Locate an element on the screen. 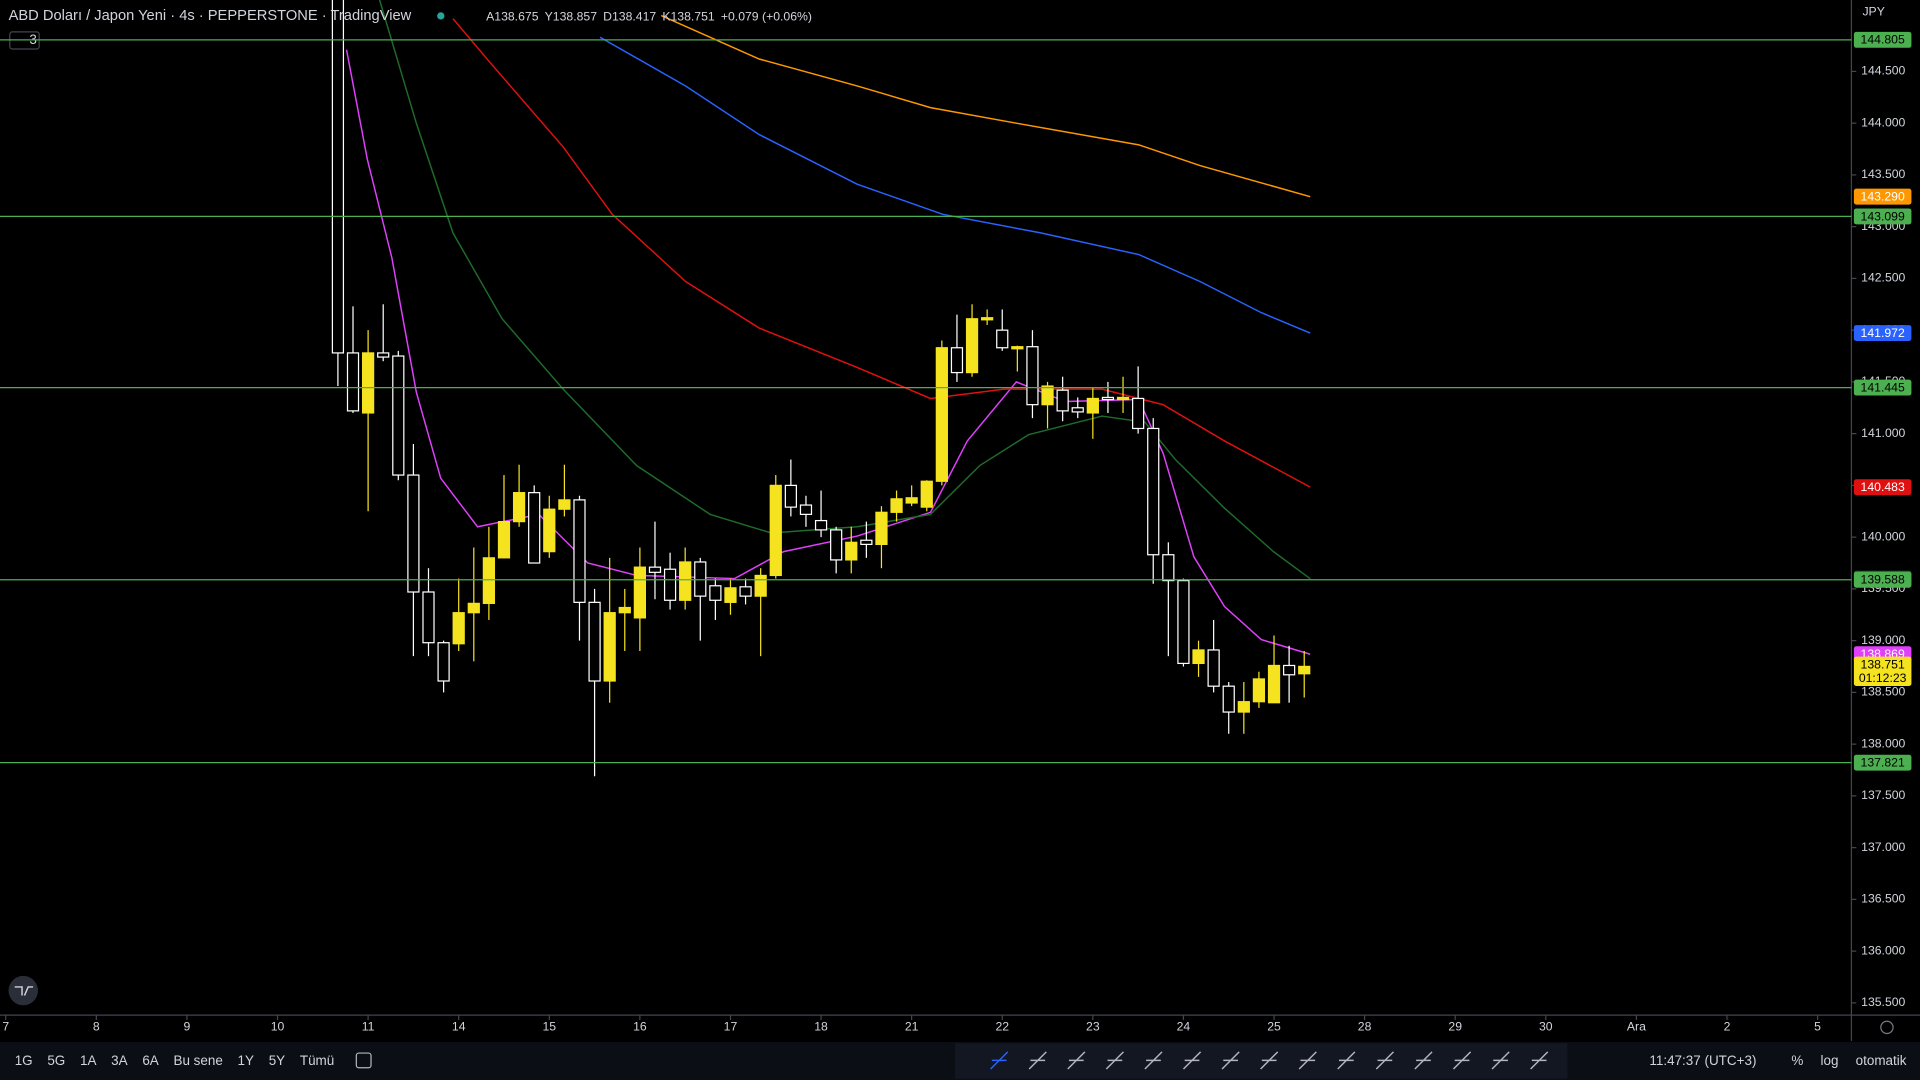  range-button: 6A is located at coordinates (150, 1060).